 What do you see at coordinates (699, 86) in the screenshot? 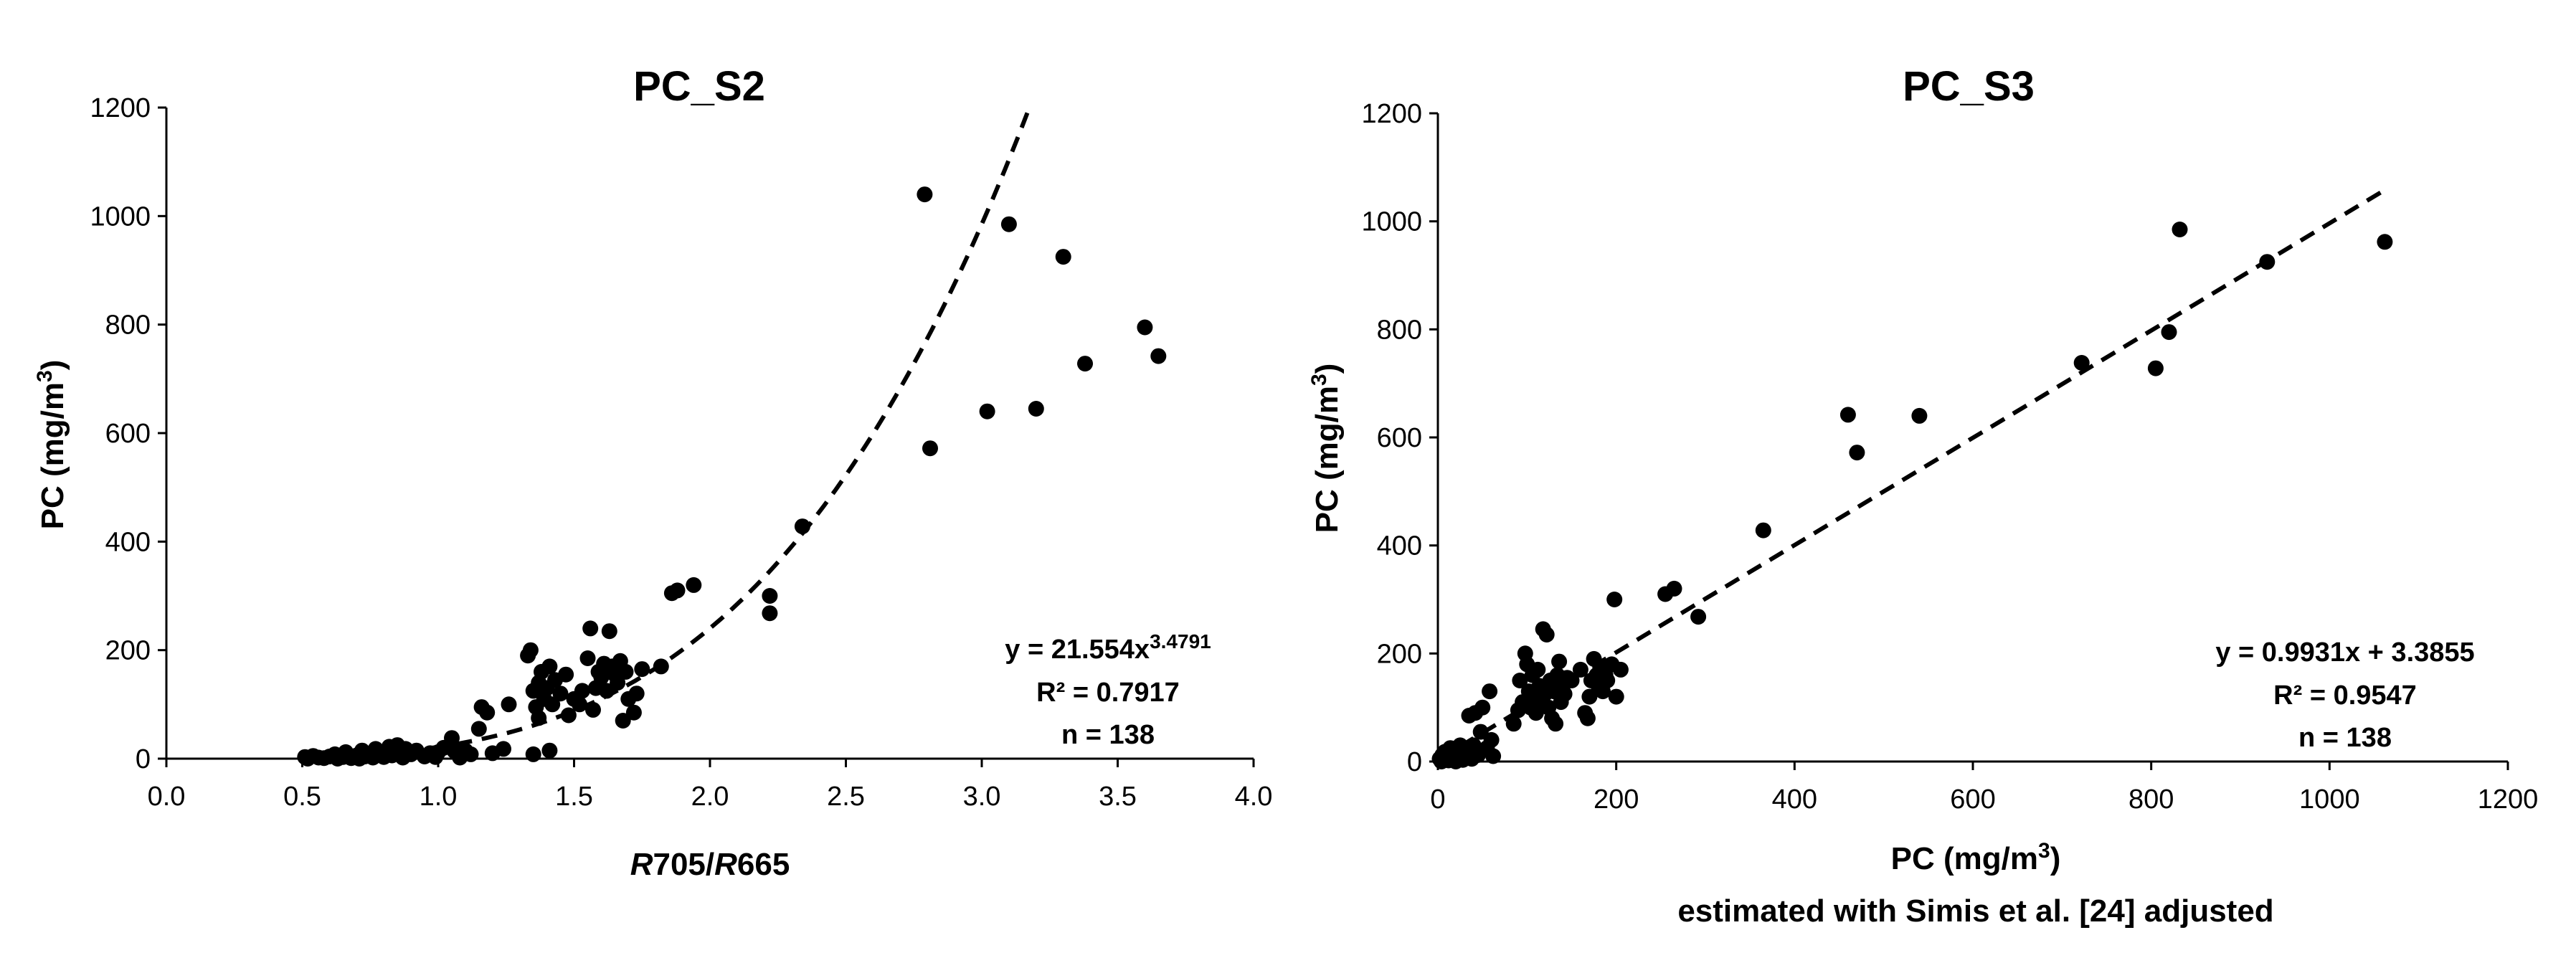
I see `chart-title: PC_S2` at bounding box center [699, 86].